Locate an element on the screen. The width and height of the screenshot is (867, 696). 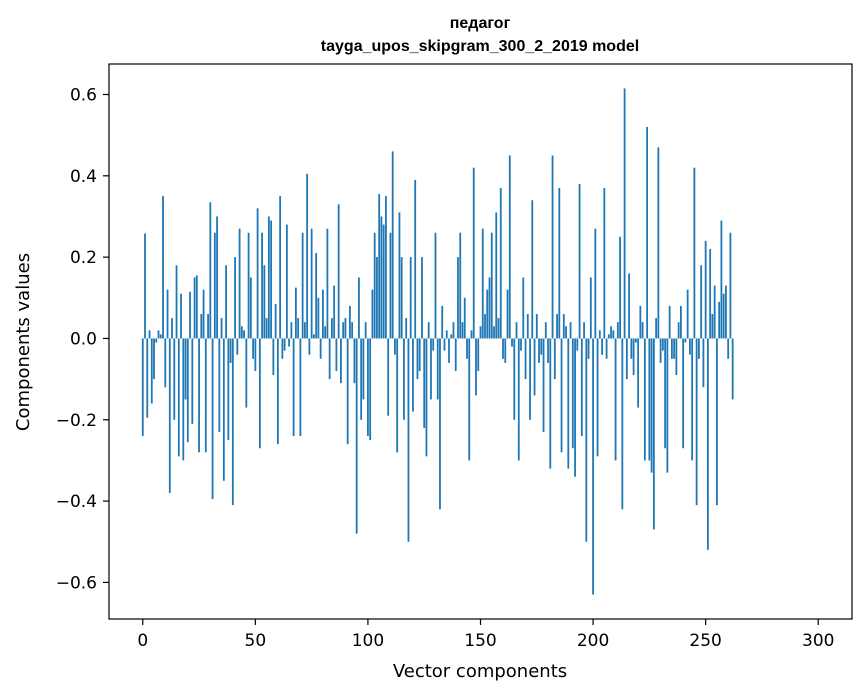
x-axis-ticks: 0 50 100 150 200 250 300 is located at coordinates (485, 635).